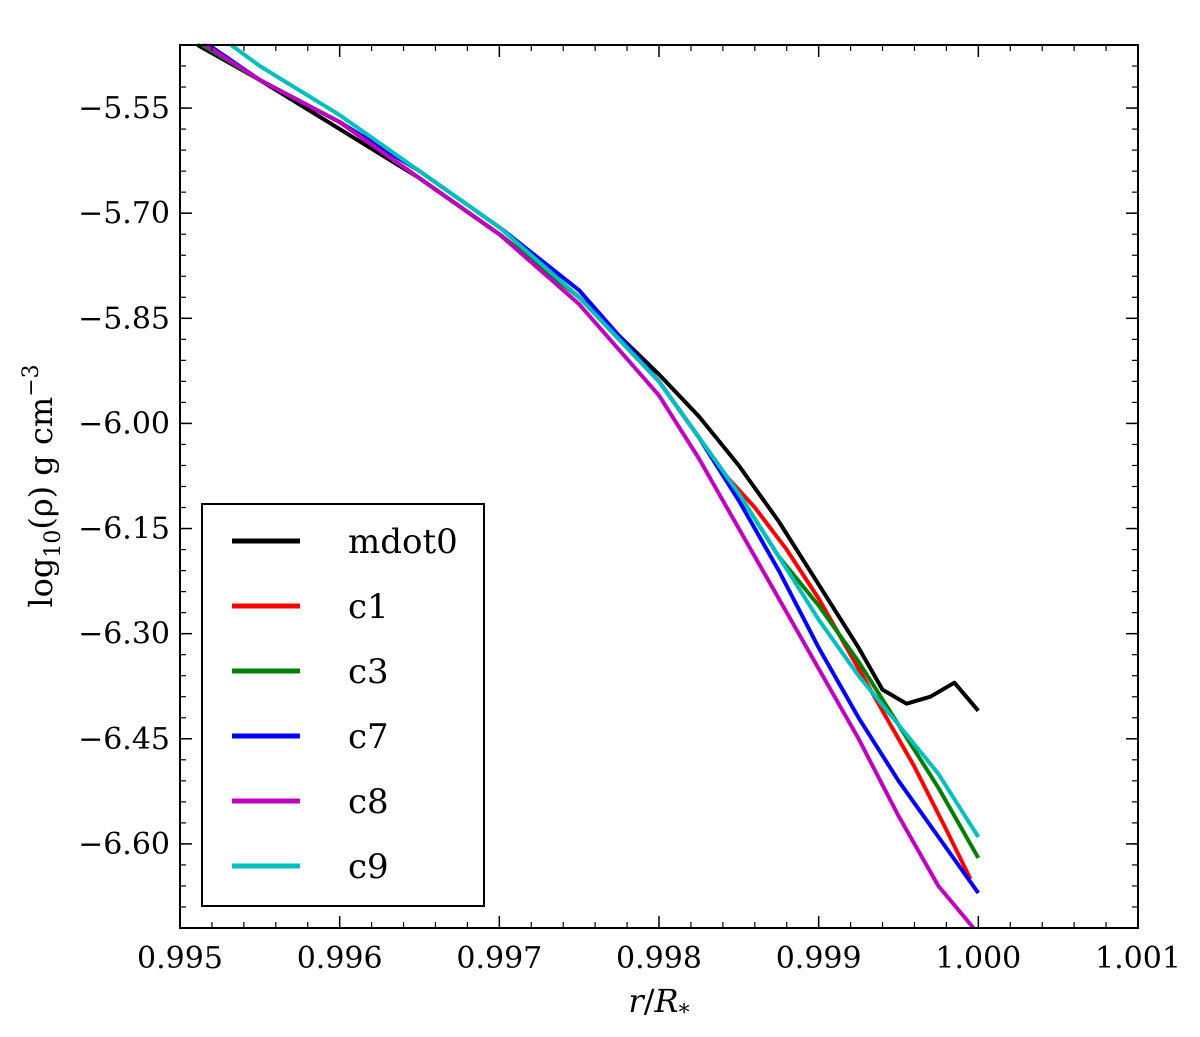 This screenshot has width=1200, height=1037. I want to click on y-axis-label: log10(ρ) g cm−3, so click(42, 485).